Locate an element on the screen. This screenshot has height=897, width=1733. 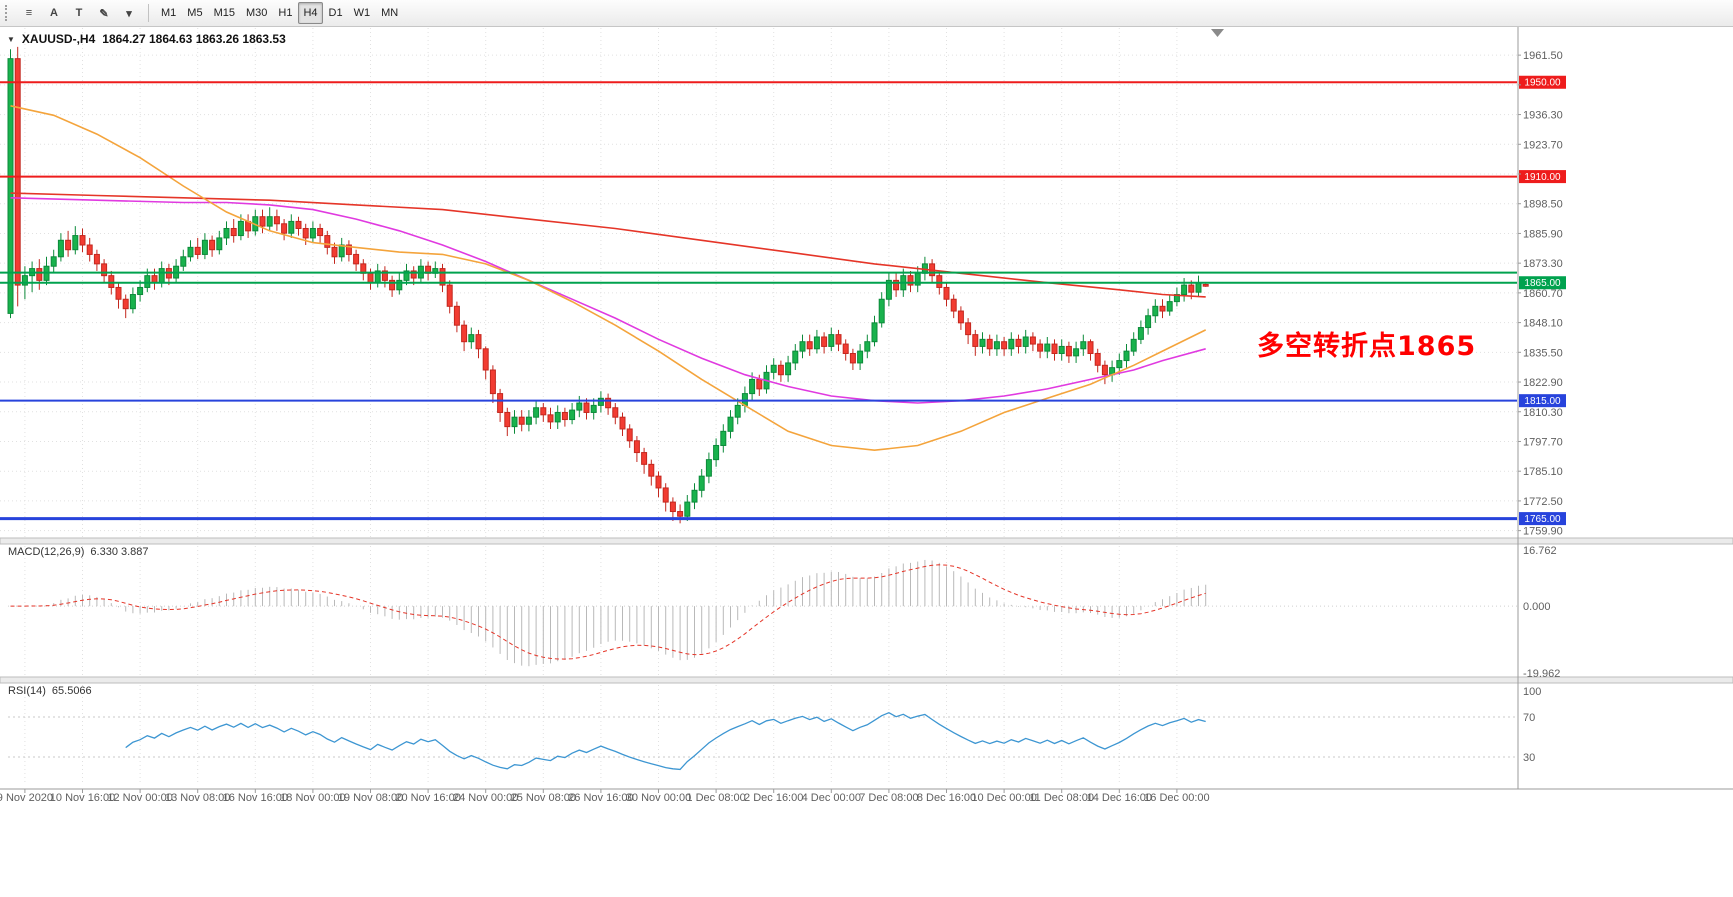
time-tick-label: 7 Dec 08:00 is located at coordinates (888, 798).